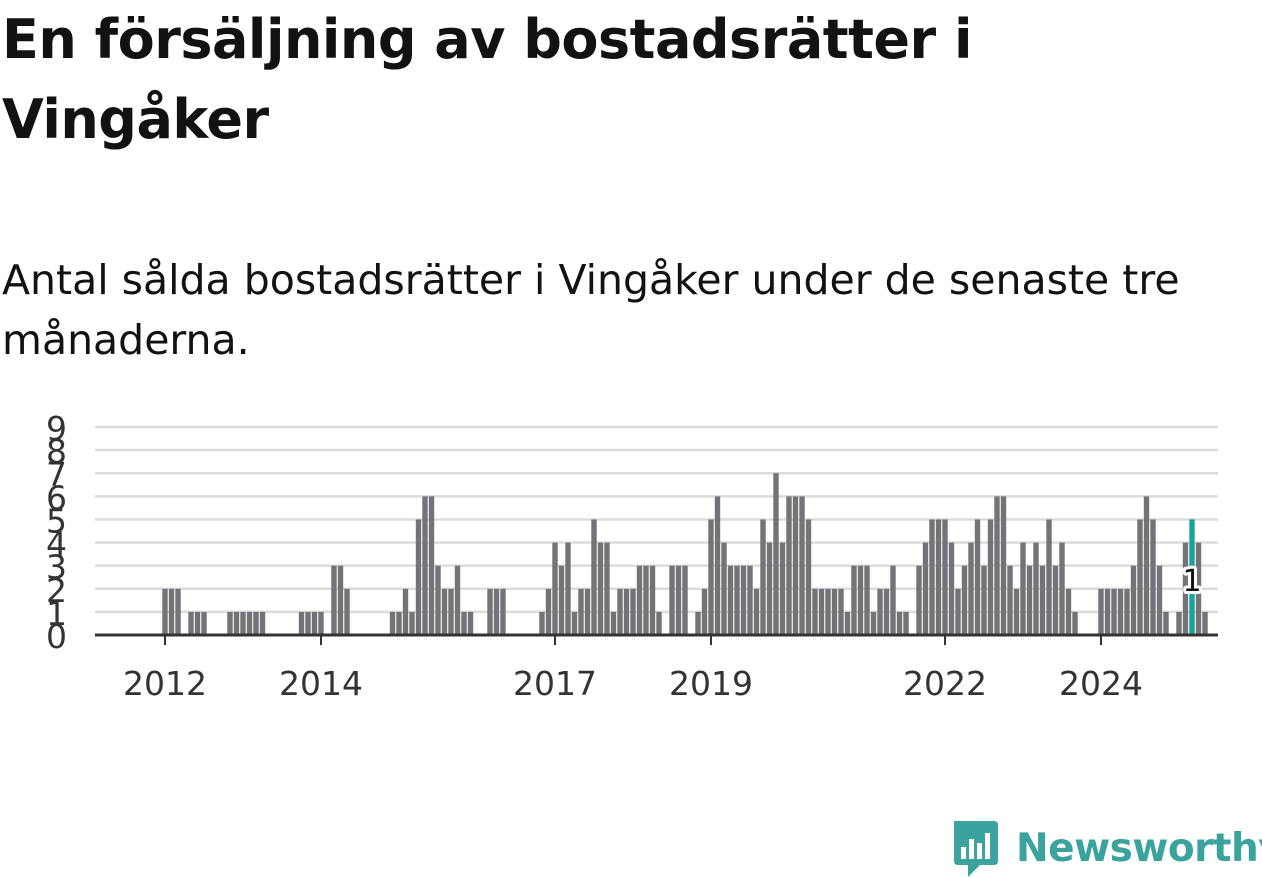 Image resolution: width=1262 pixels, height=879 pixels. Describe the element at coordinates (56, 497) in the screenshot. I see `y-tick-label: 6` at that location.